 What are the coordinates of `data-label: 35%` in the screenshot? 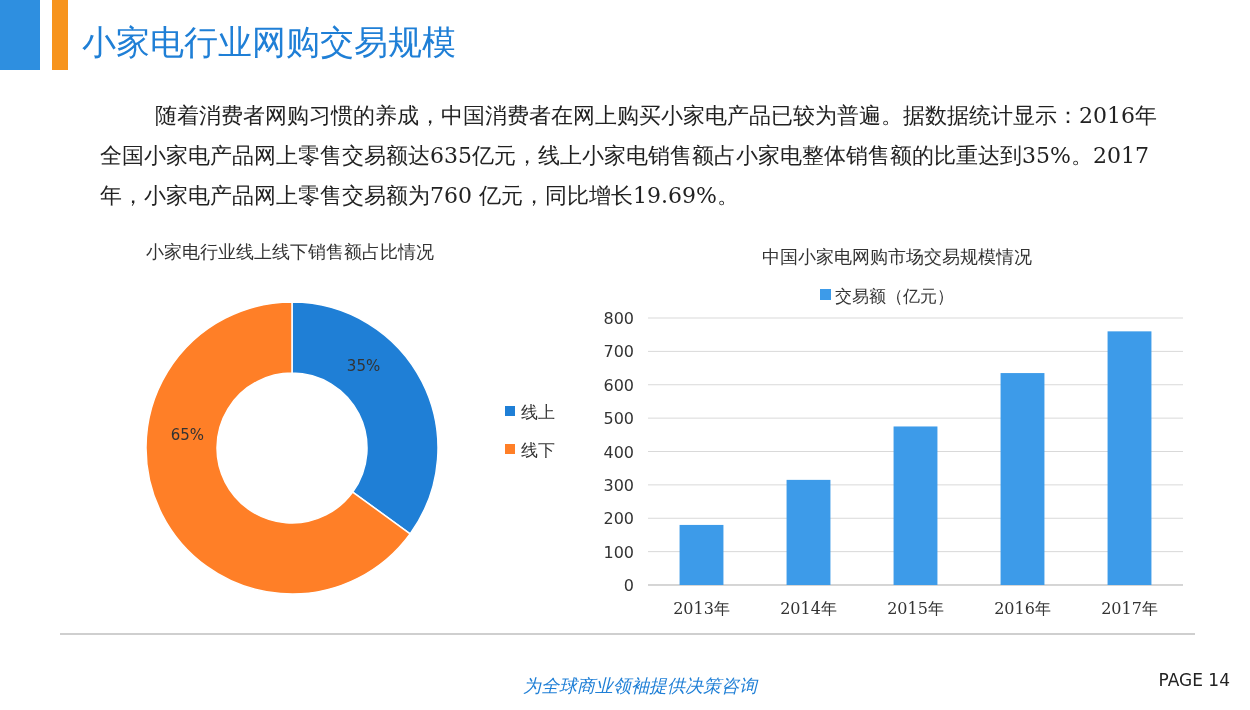 It's located at (363, 366).